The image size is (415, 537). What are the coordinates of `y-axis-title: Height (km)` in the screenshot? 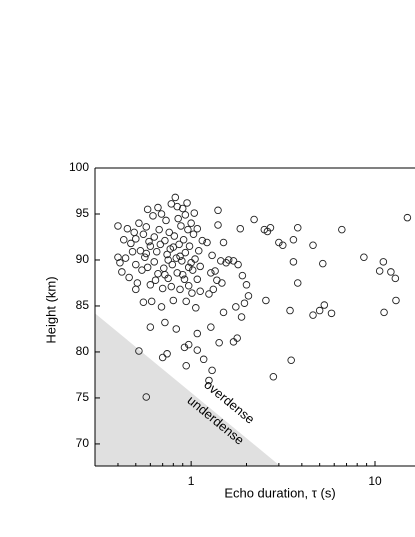 It's located at (50, 309).